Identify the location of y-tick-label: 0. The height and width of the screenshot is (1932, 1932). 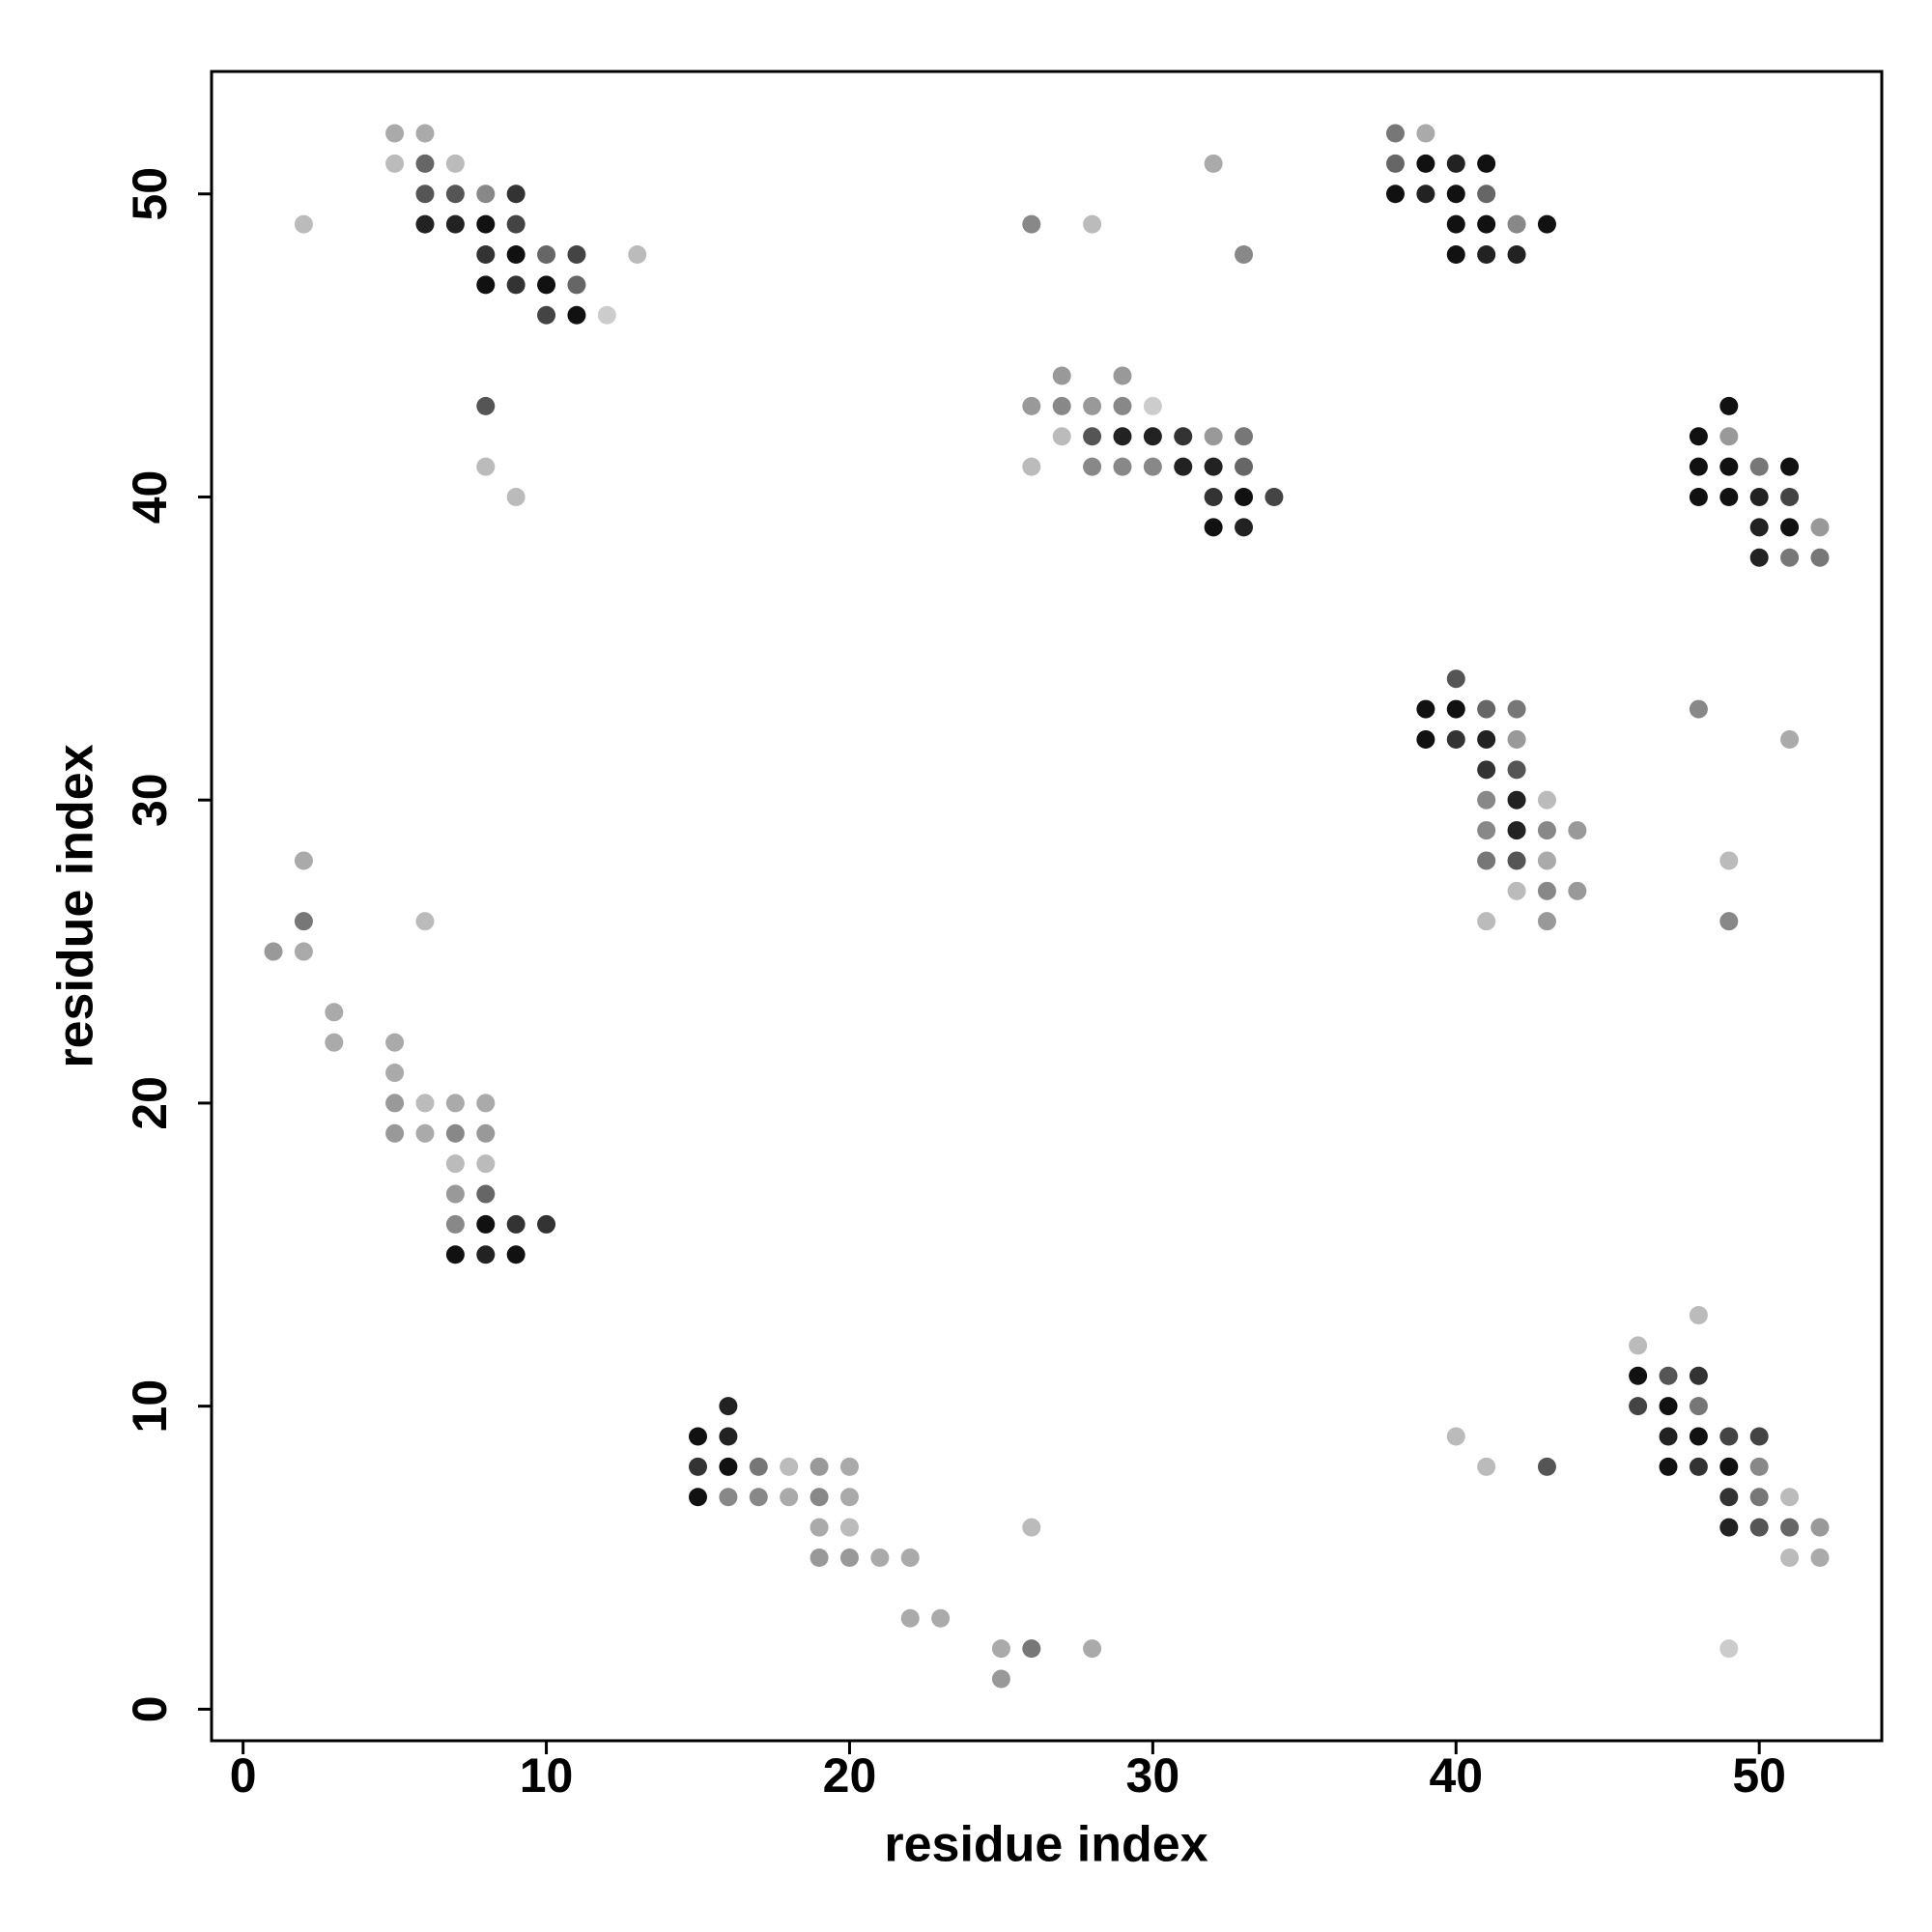
(150, 1708).